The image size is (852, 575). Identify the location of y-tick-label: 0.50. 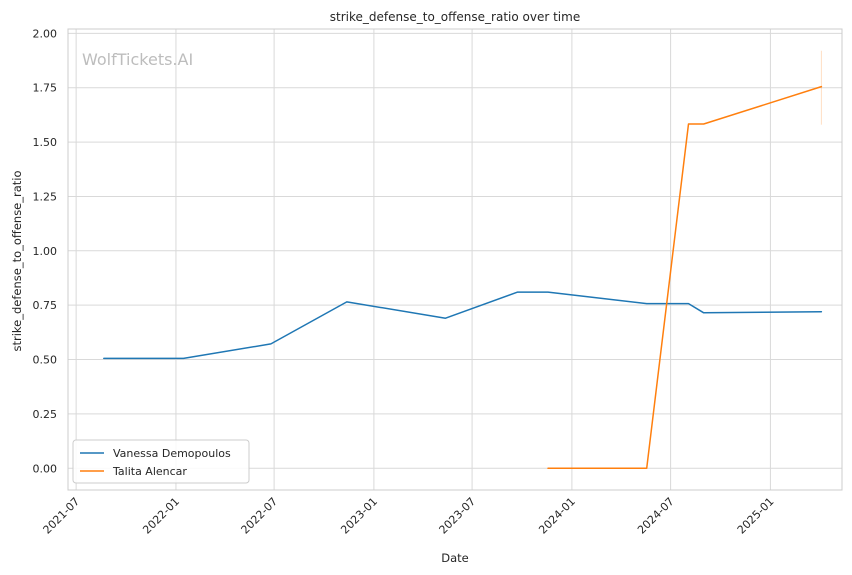
(45, 360).